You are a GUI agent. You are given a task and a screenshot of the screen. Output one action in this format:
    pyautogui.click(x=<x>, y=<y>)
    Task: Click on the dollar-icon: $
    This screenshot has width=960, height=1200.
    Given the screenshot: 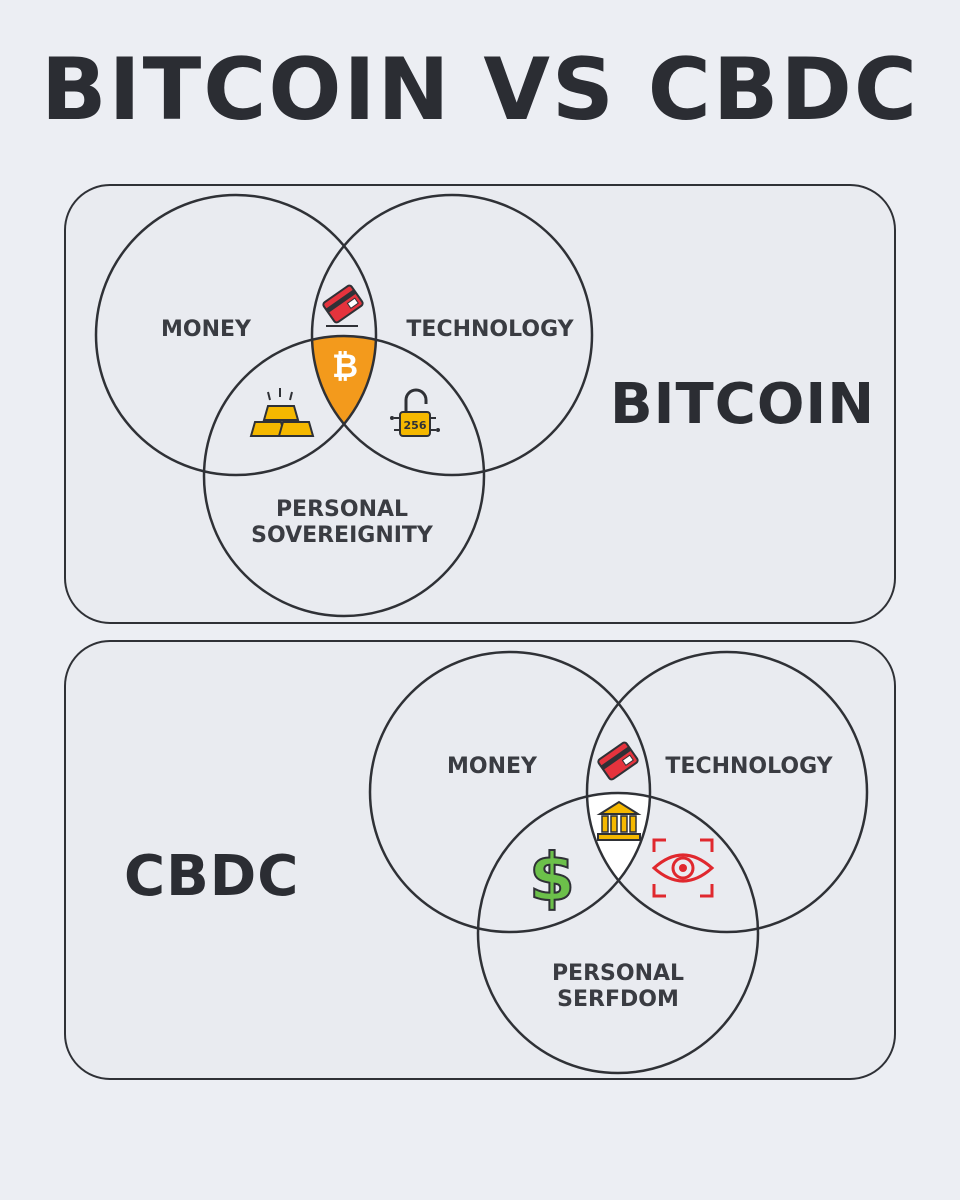 What is the action you would take?
    pyautogui.click(x=552, y=877)
    